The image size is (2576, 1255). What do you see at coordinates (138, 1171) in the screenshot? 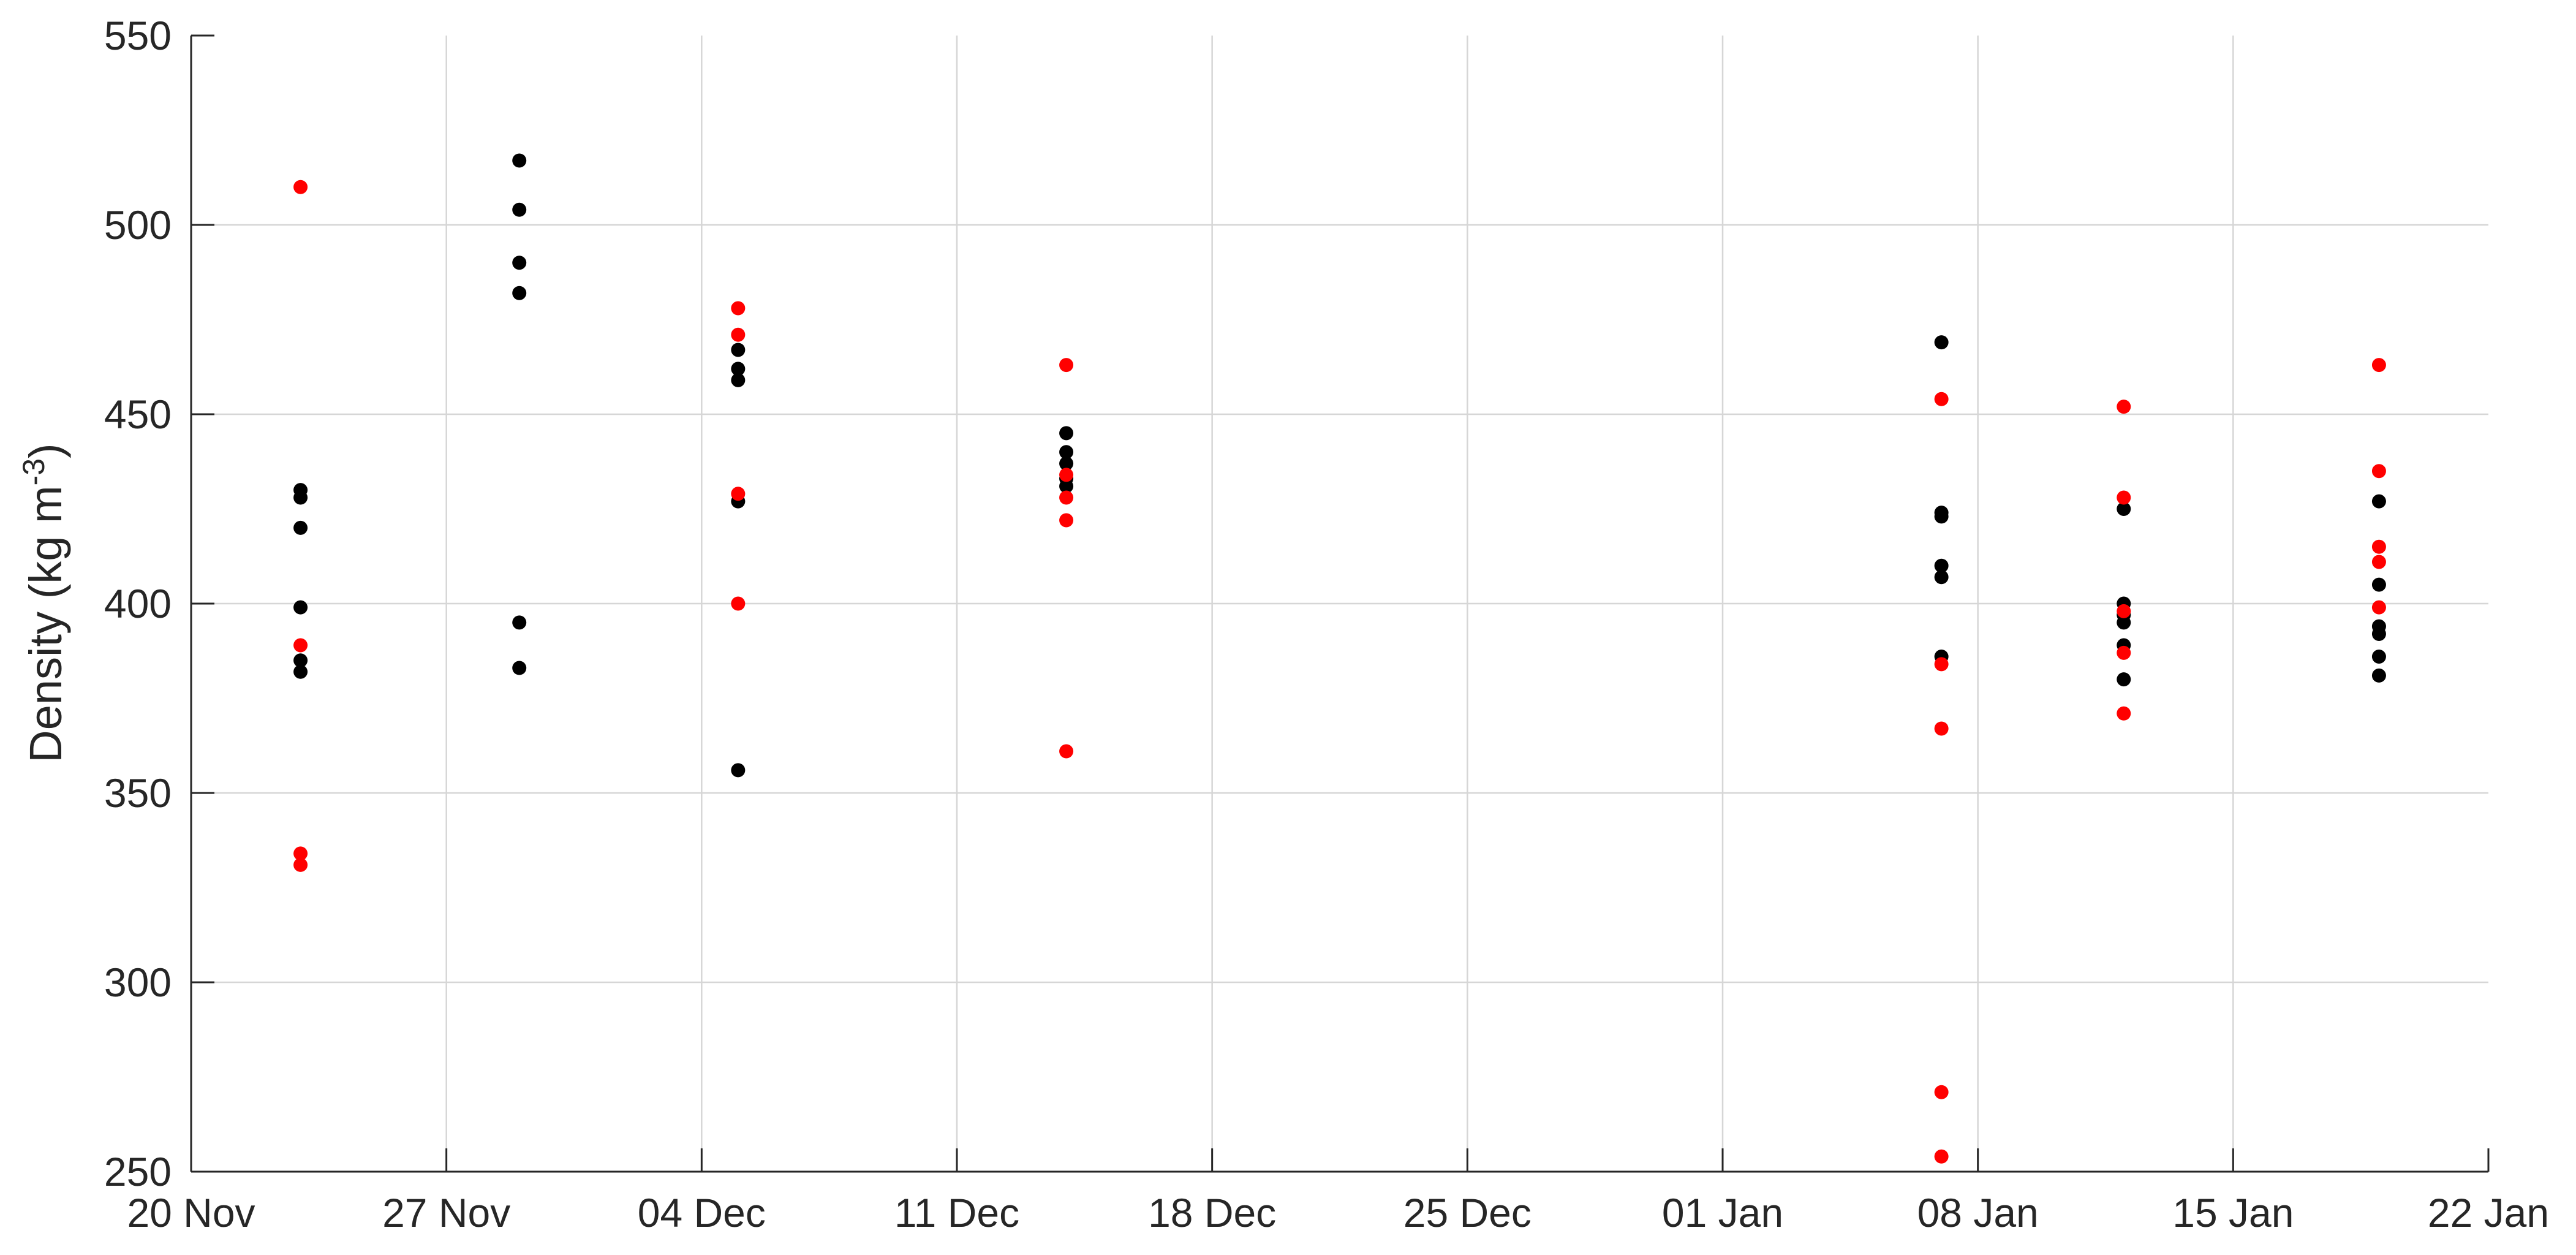
I see `y-tick-label: 250` at bounding box center [138, 1171].